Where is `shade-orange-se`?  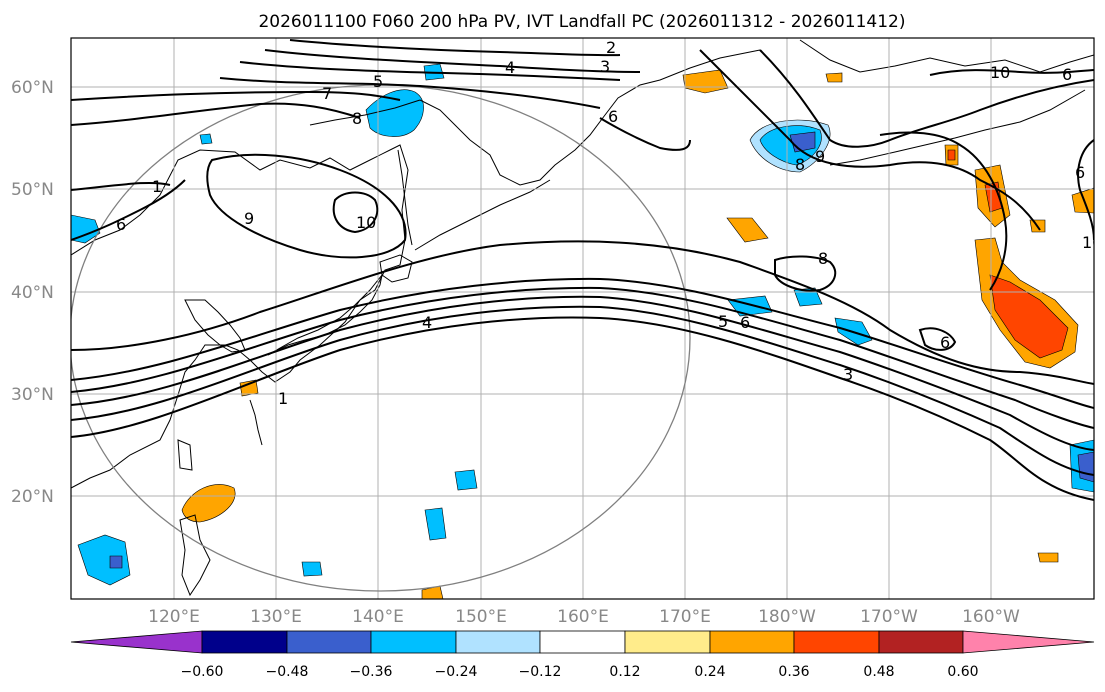
shade-orange-se is located at coordinates (1048, 557).